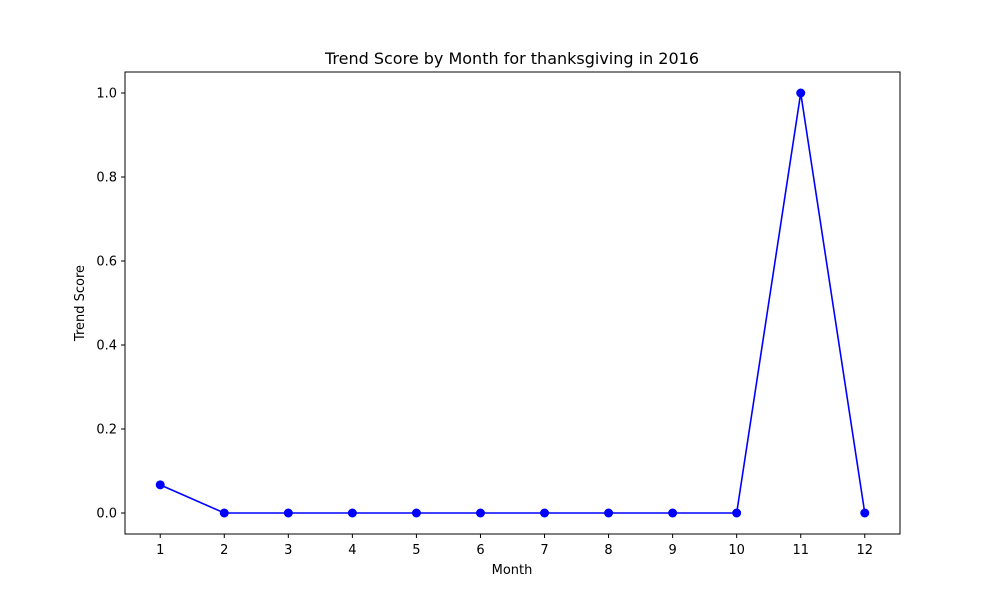 This screenshot has width=1000, height=600. Describe the element at coordinates (106, 430) in the screenshot. I see `y-tick-label: 0.2` at that location.